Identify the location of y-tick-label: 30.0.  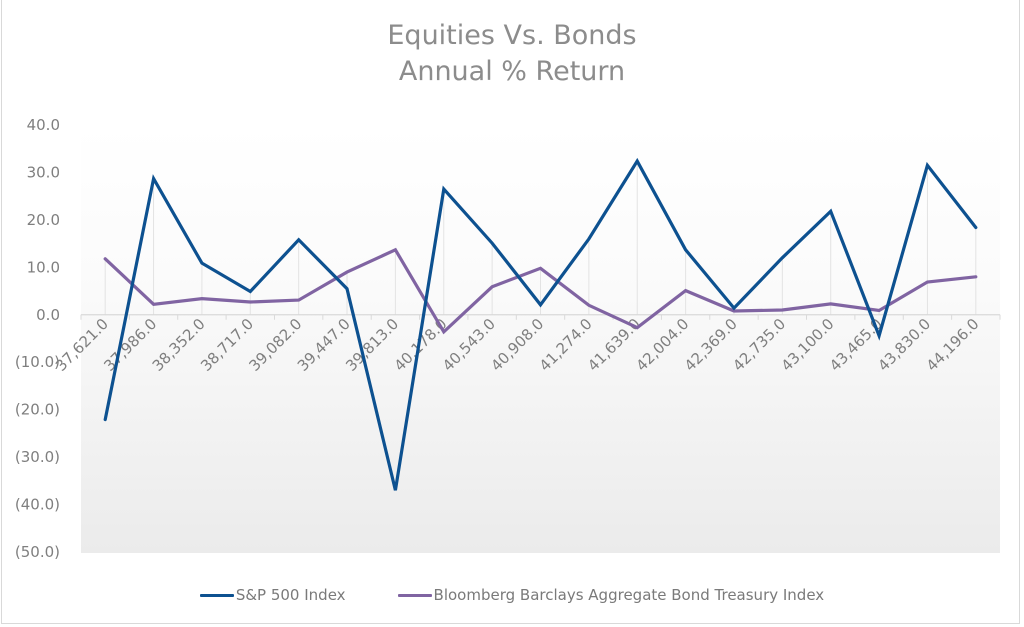
(43, 172).